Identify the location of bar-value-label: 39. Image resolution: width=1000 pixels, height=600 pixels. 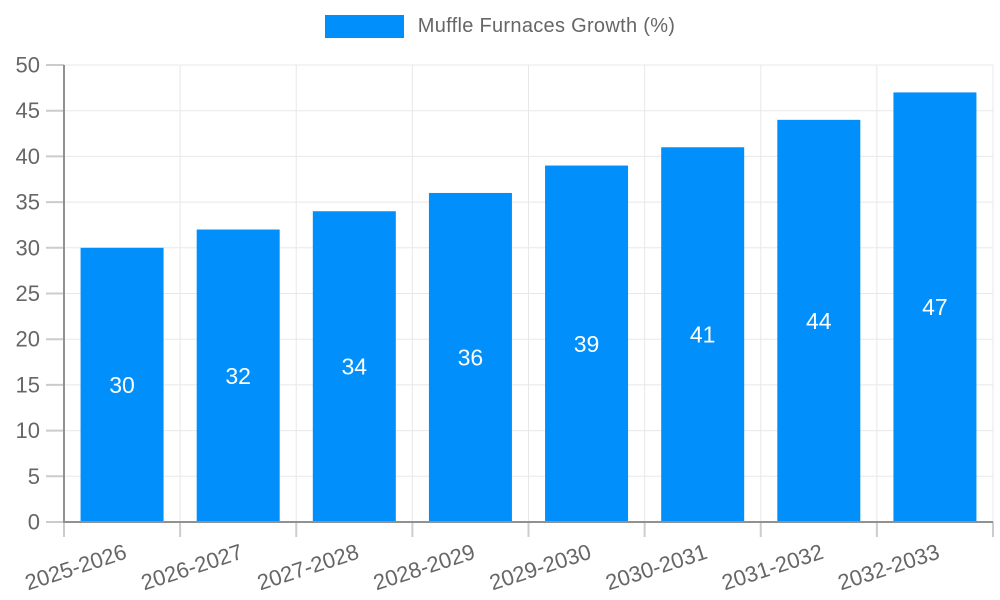
(587, 344).